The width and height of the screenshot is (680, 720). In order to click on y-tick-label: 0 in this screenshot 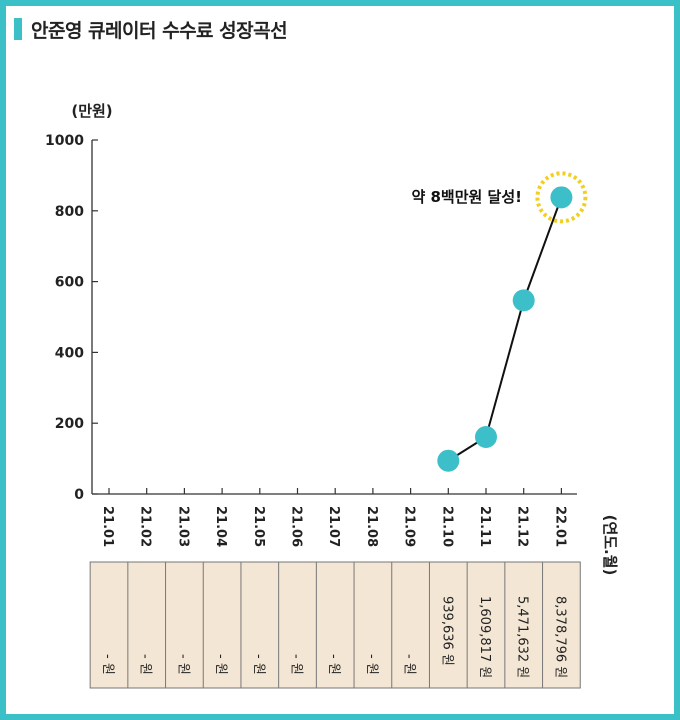, I will do `click(79, 495)`.